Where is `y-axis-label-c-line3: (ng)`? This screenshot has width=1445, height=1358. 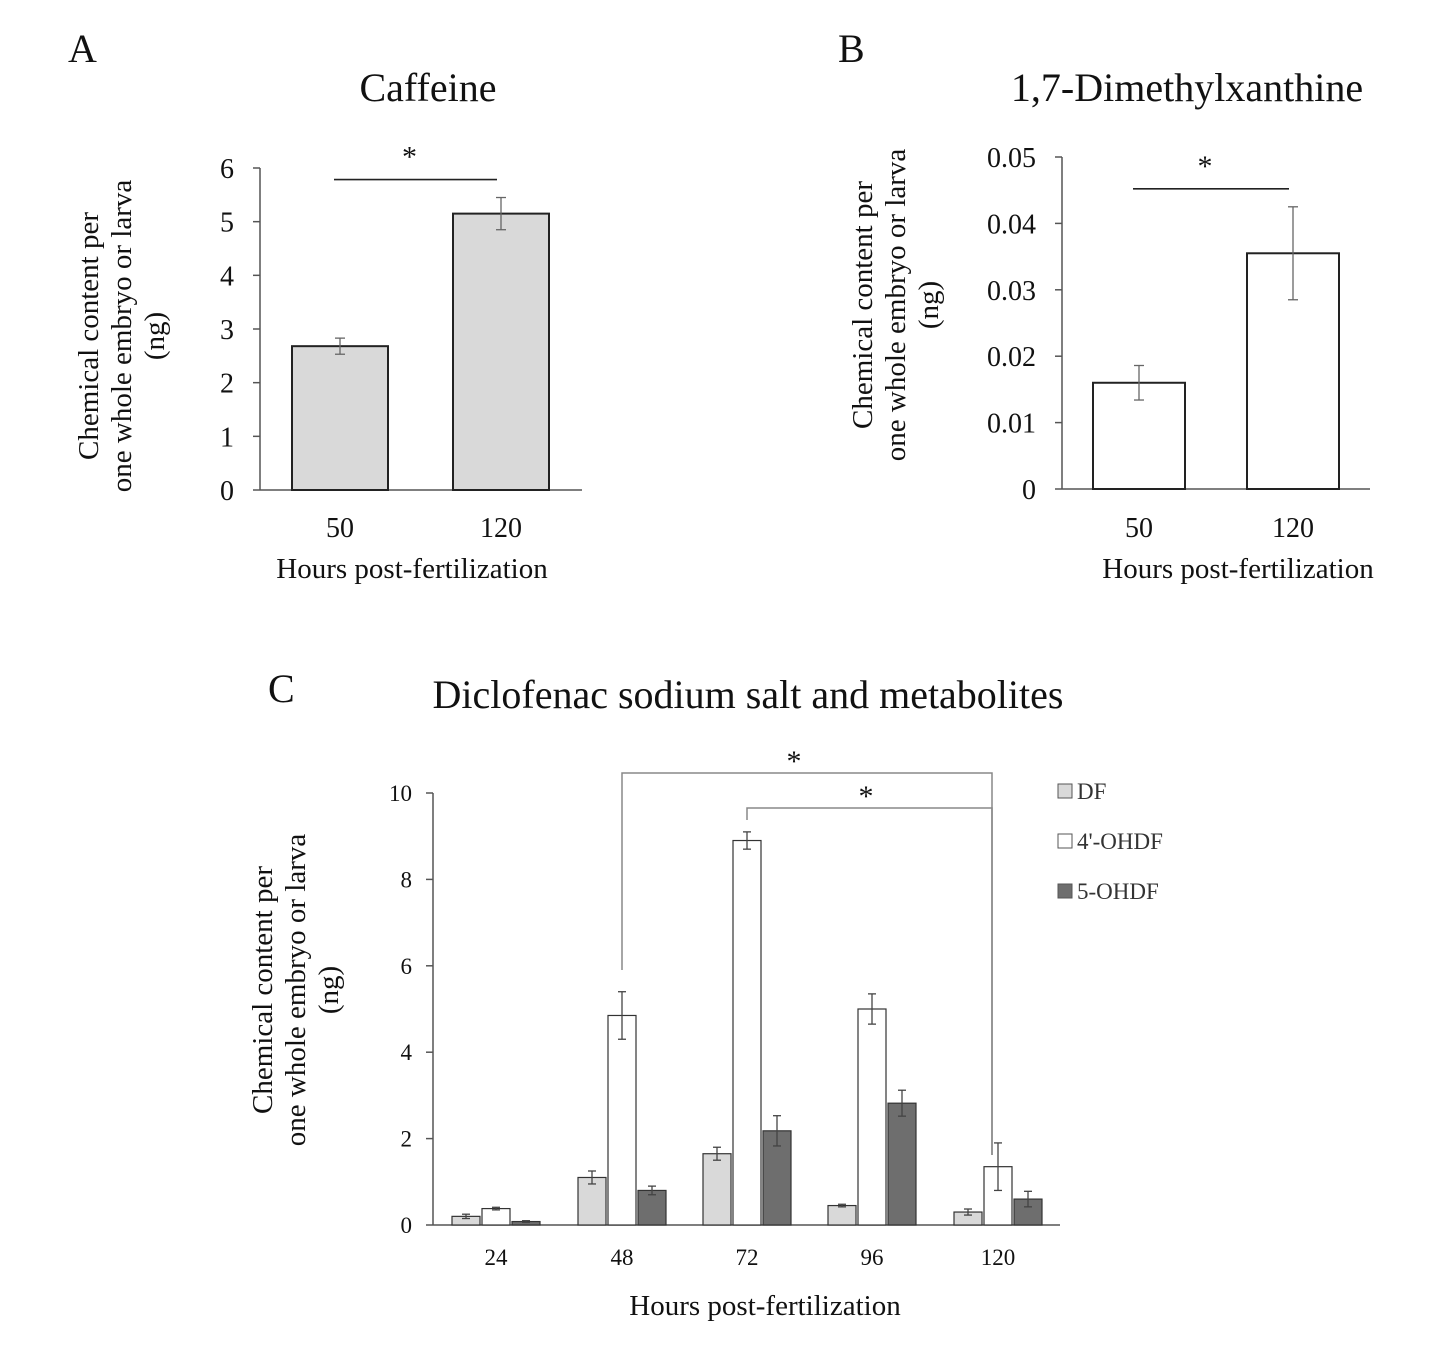
y-axis-label-c-line3: (ng) is located at coordinates (329, 990).